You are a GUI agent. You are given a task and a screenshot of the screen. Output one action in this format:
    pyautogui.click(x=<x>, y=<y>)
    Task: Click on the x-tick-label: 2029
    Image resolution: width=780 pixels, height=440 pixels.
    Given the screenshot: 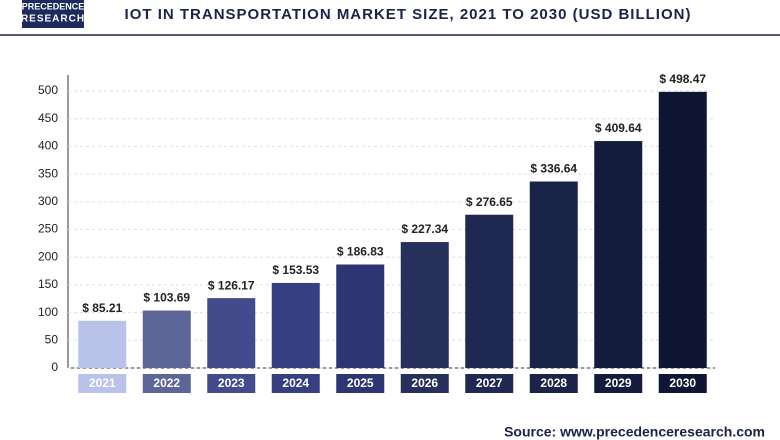 What is the action you would take?
    pyautogui.click(x=618, y=383)
    